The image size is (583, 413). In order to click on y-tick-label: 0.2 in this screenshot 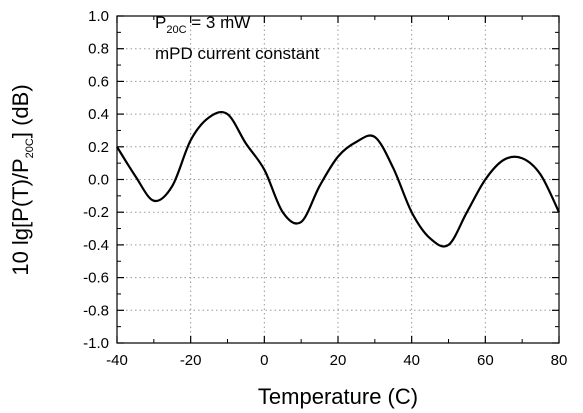, I will do `click(98, 147)`.